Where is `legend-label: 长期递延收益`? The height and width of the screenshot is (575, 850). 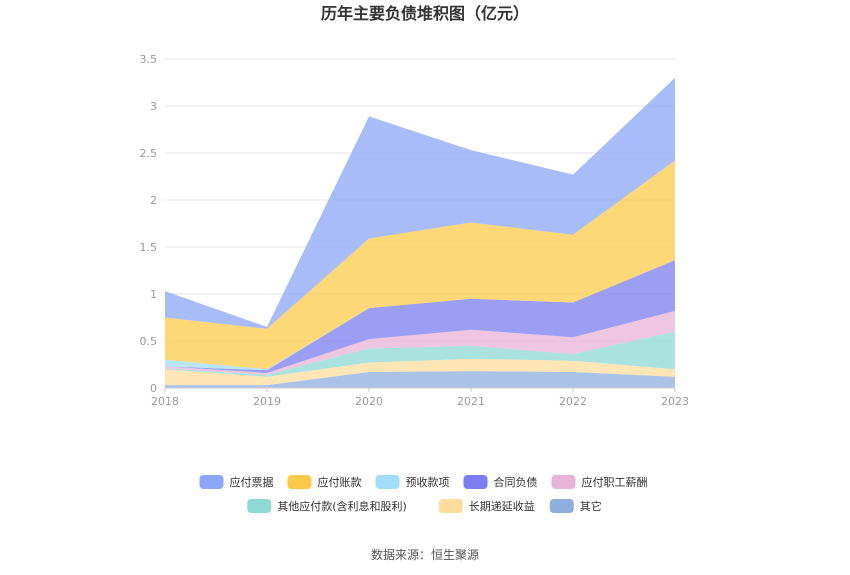
legend-label: 长期递延收益 is located at coordinates (502, 506).